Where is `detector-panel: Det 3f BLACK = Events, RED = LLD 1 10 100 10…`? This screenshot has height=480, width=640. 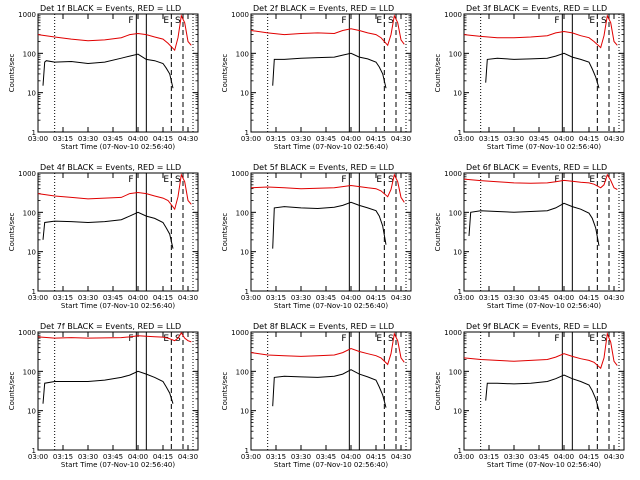 detector-panel: Det 3f BLACK = Events, RED = LLD 1 10 100 10… is located at coordinates (529, 77).